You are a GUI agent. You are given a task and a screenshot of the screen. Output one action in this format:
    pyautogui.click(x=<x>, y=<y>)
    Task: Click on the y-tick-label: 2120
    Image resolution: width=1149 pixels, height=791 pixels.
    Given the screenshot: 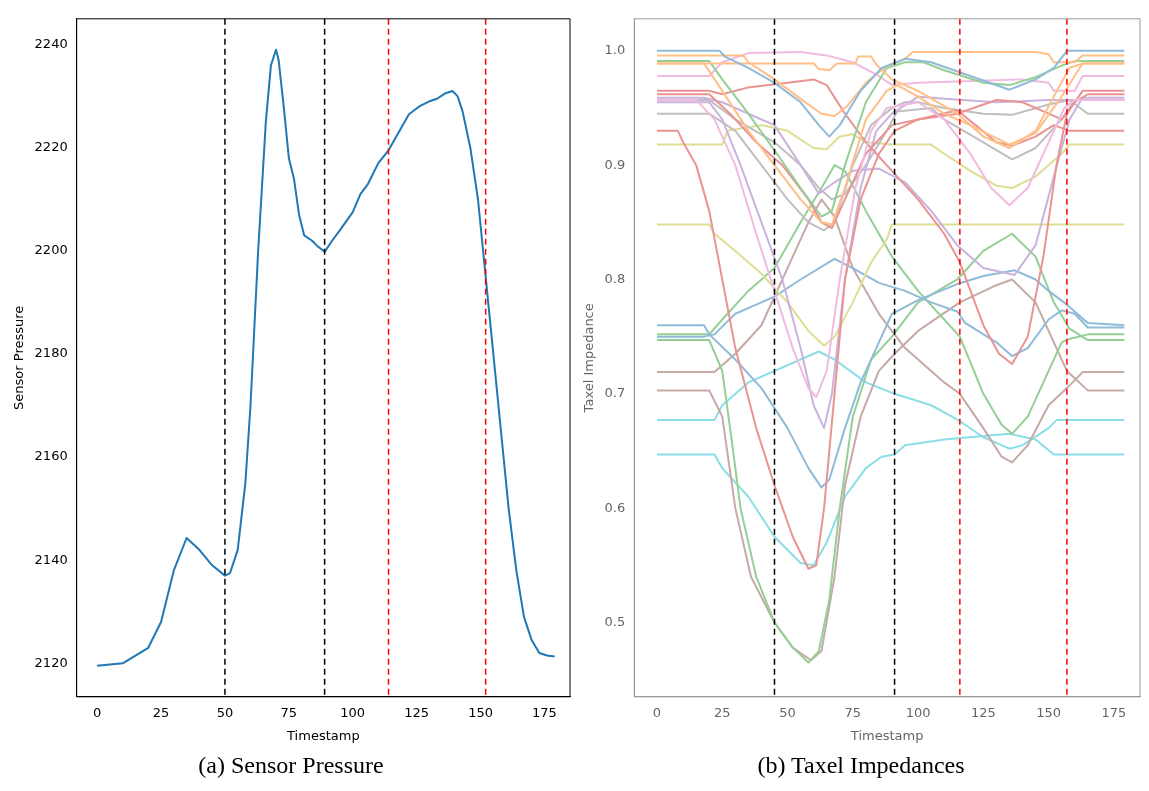 What is the action you would take?
    pyautogui.click(x=51, y=662)
    